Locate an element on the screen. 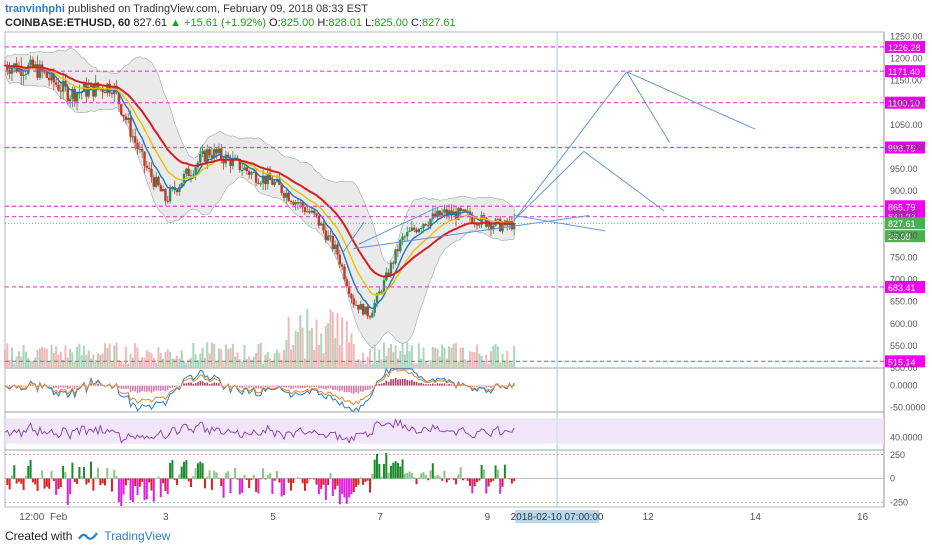 Image resolution: width=932 pixels, height=550 pixels. symbol-label: COINBASE:ETHUSD, 60 is located at coordinates (68, 23).